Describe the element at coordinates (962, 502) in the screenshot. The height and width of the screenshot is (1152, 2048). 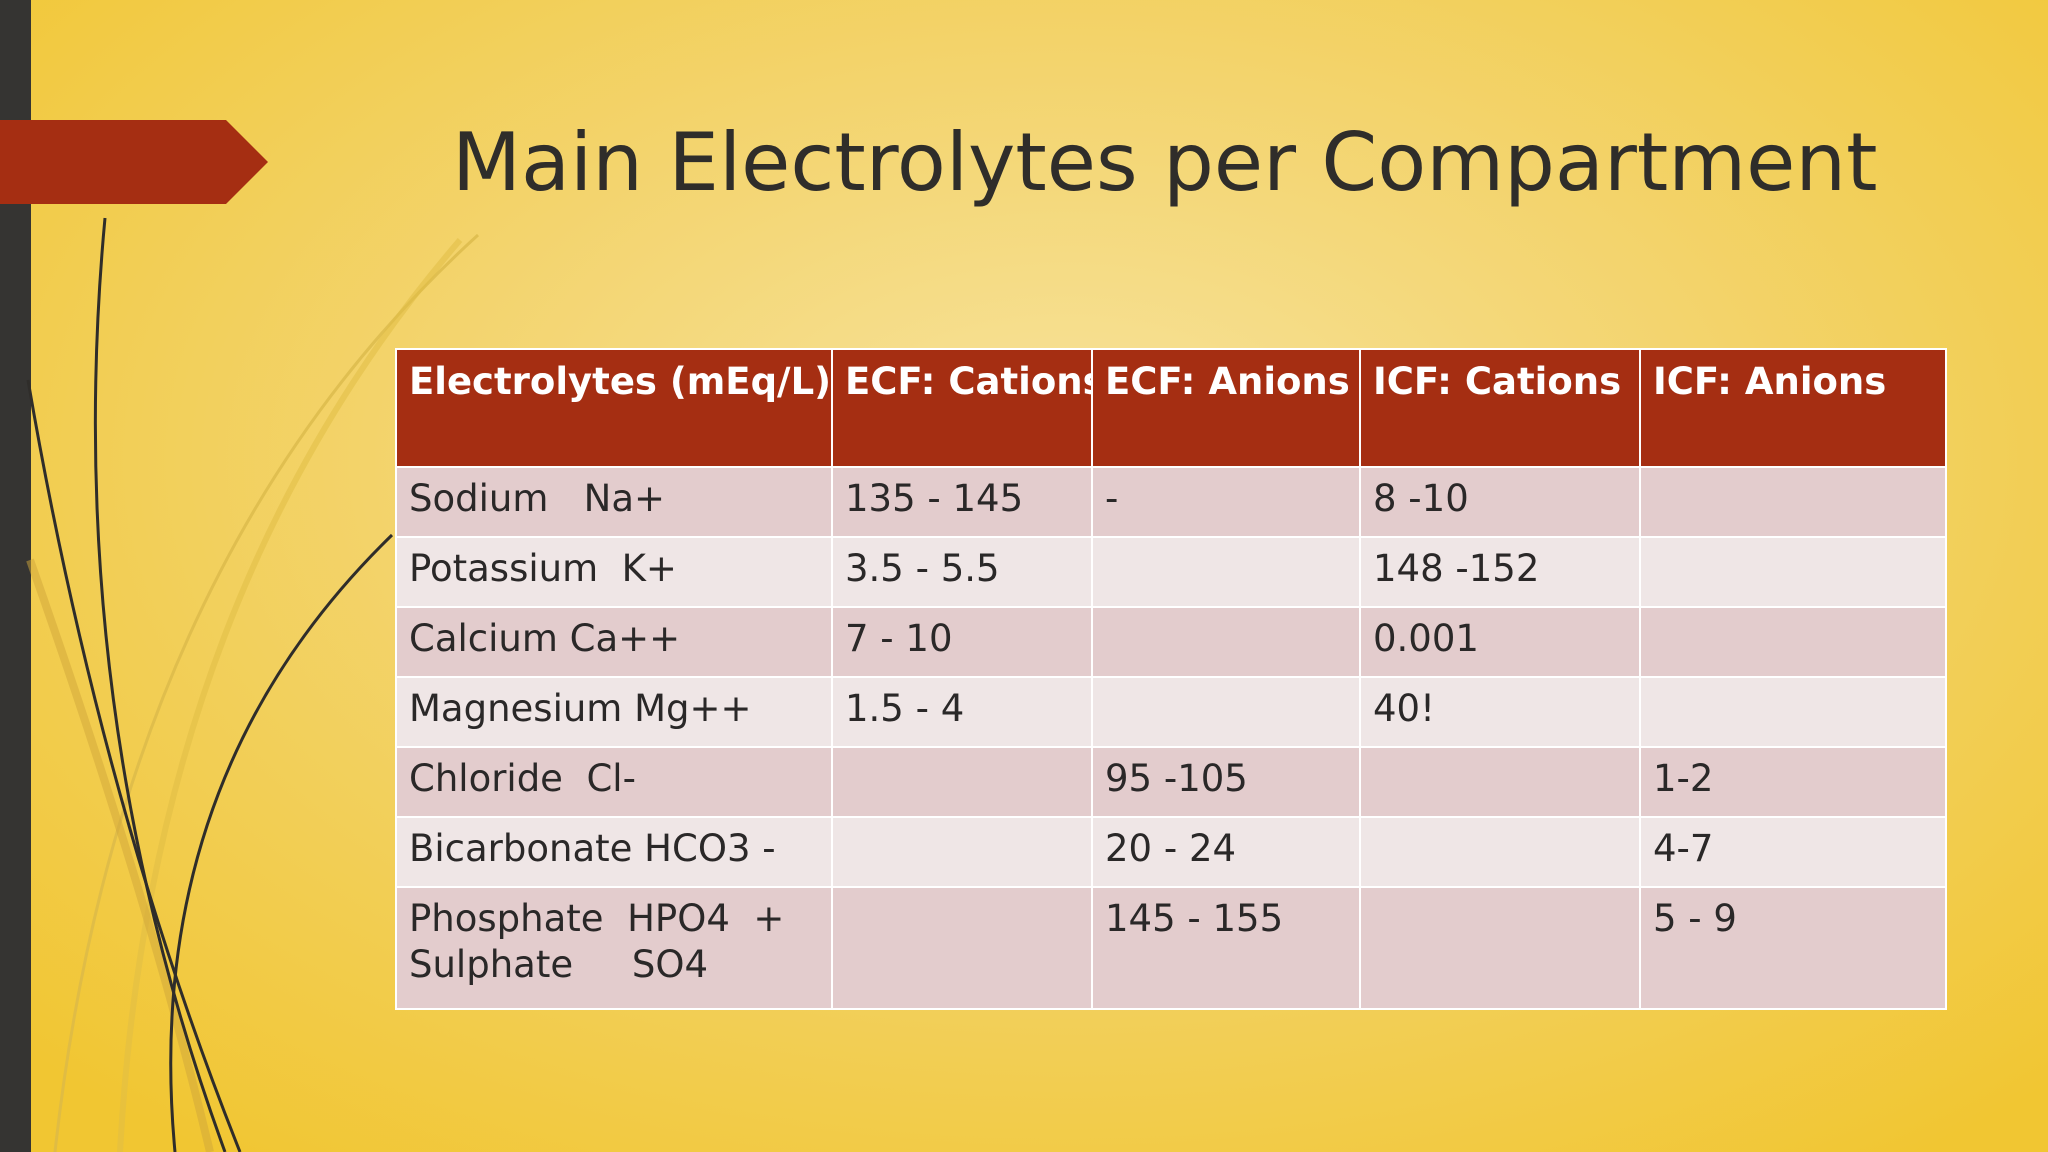
I see `table-cell: 135 - 145` at that location.